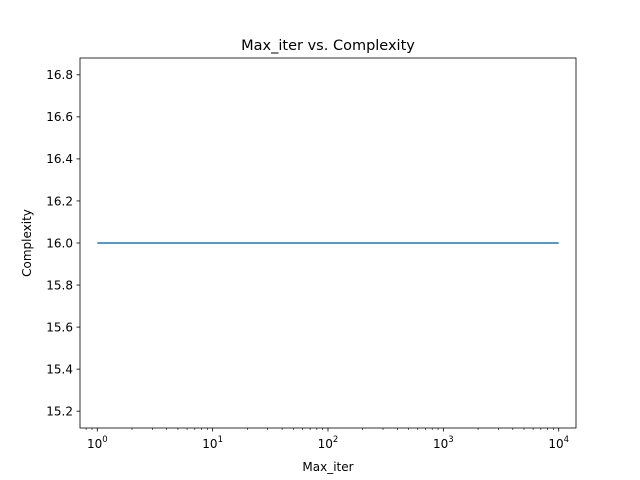 This screenshot has width=640, height=480. Describe the element at coordinates (327, 467) in the screenshot. I see `x-axis-label: Max_iter` at that location.